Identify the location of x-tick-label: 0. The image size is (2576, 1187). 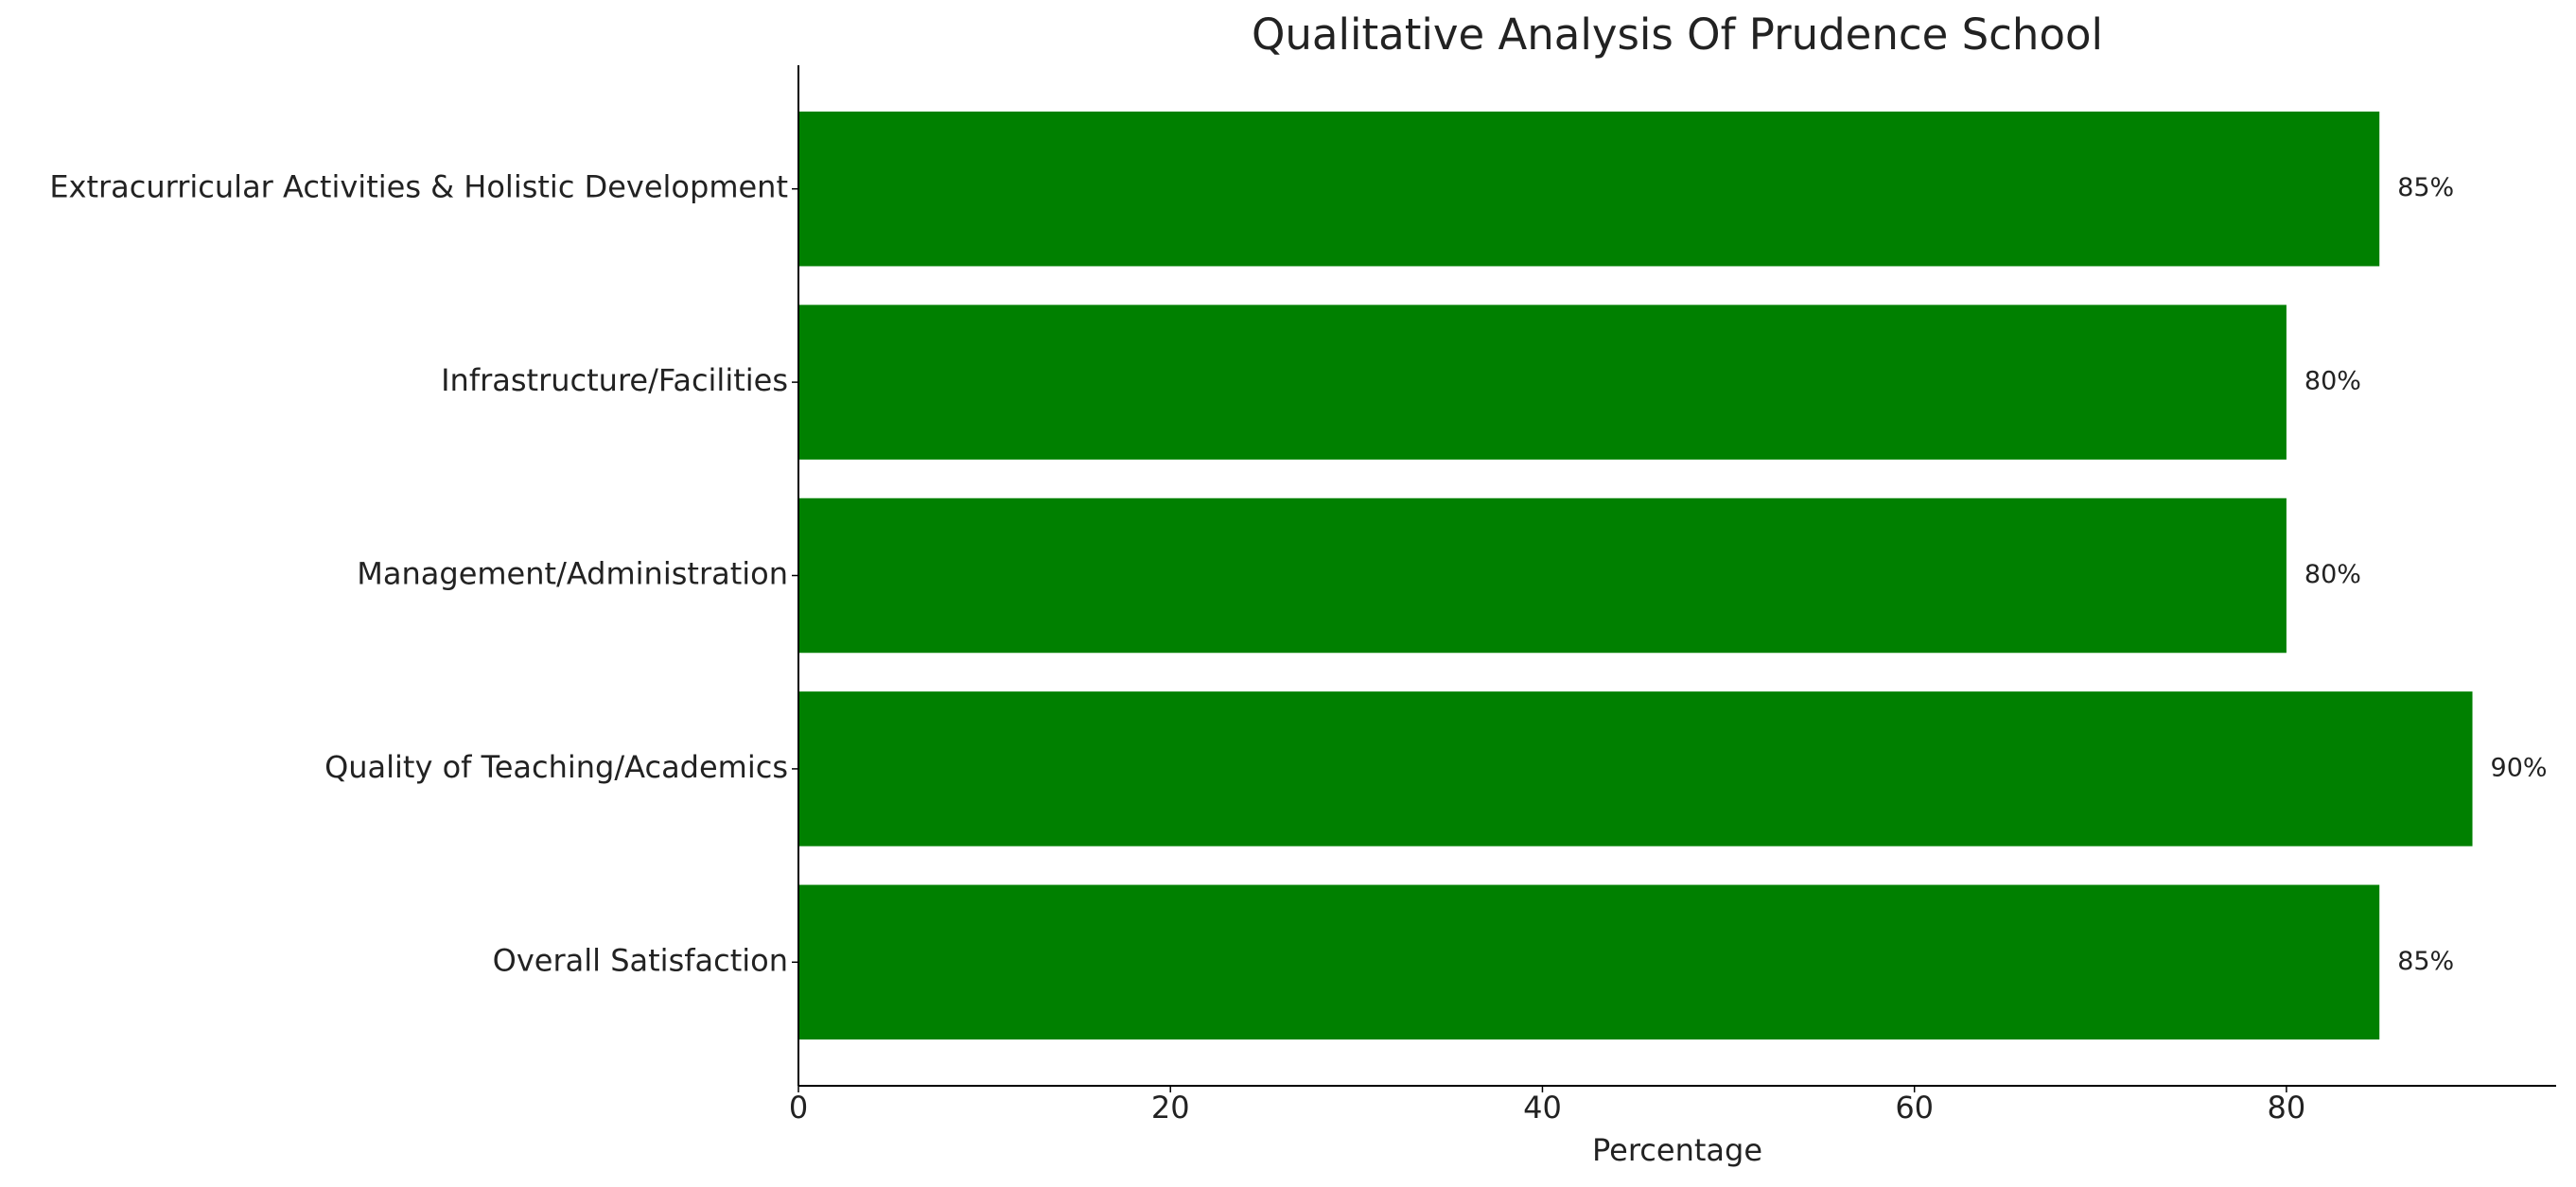
(799, 1108).